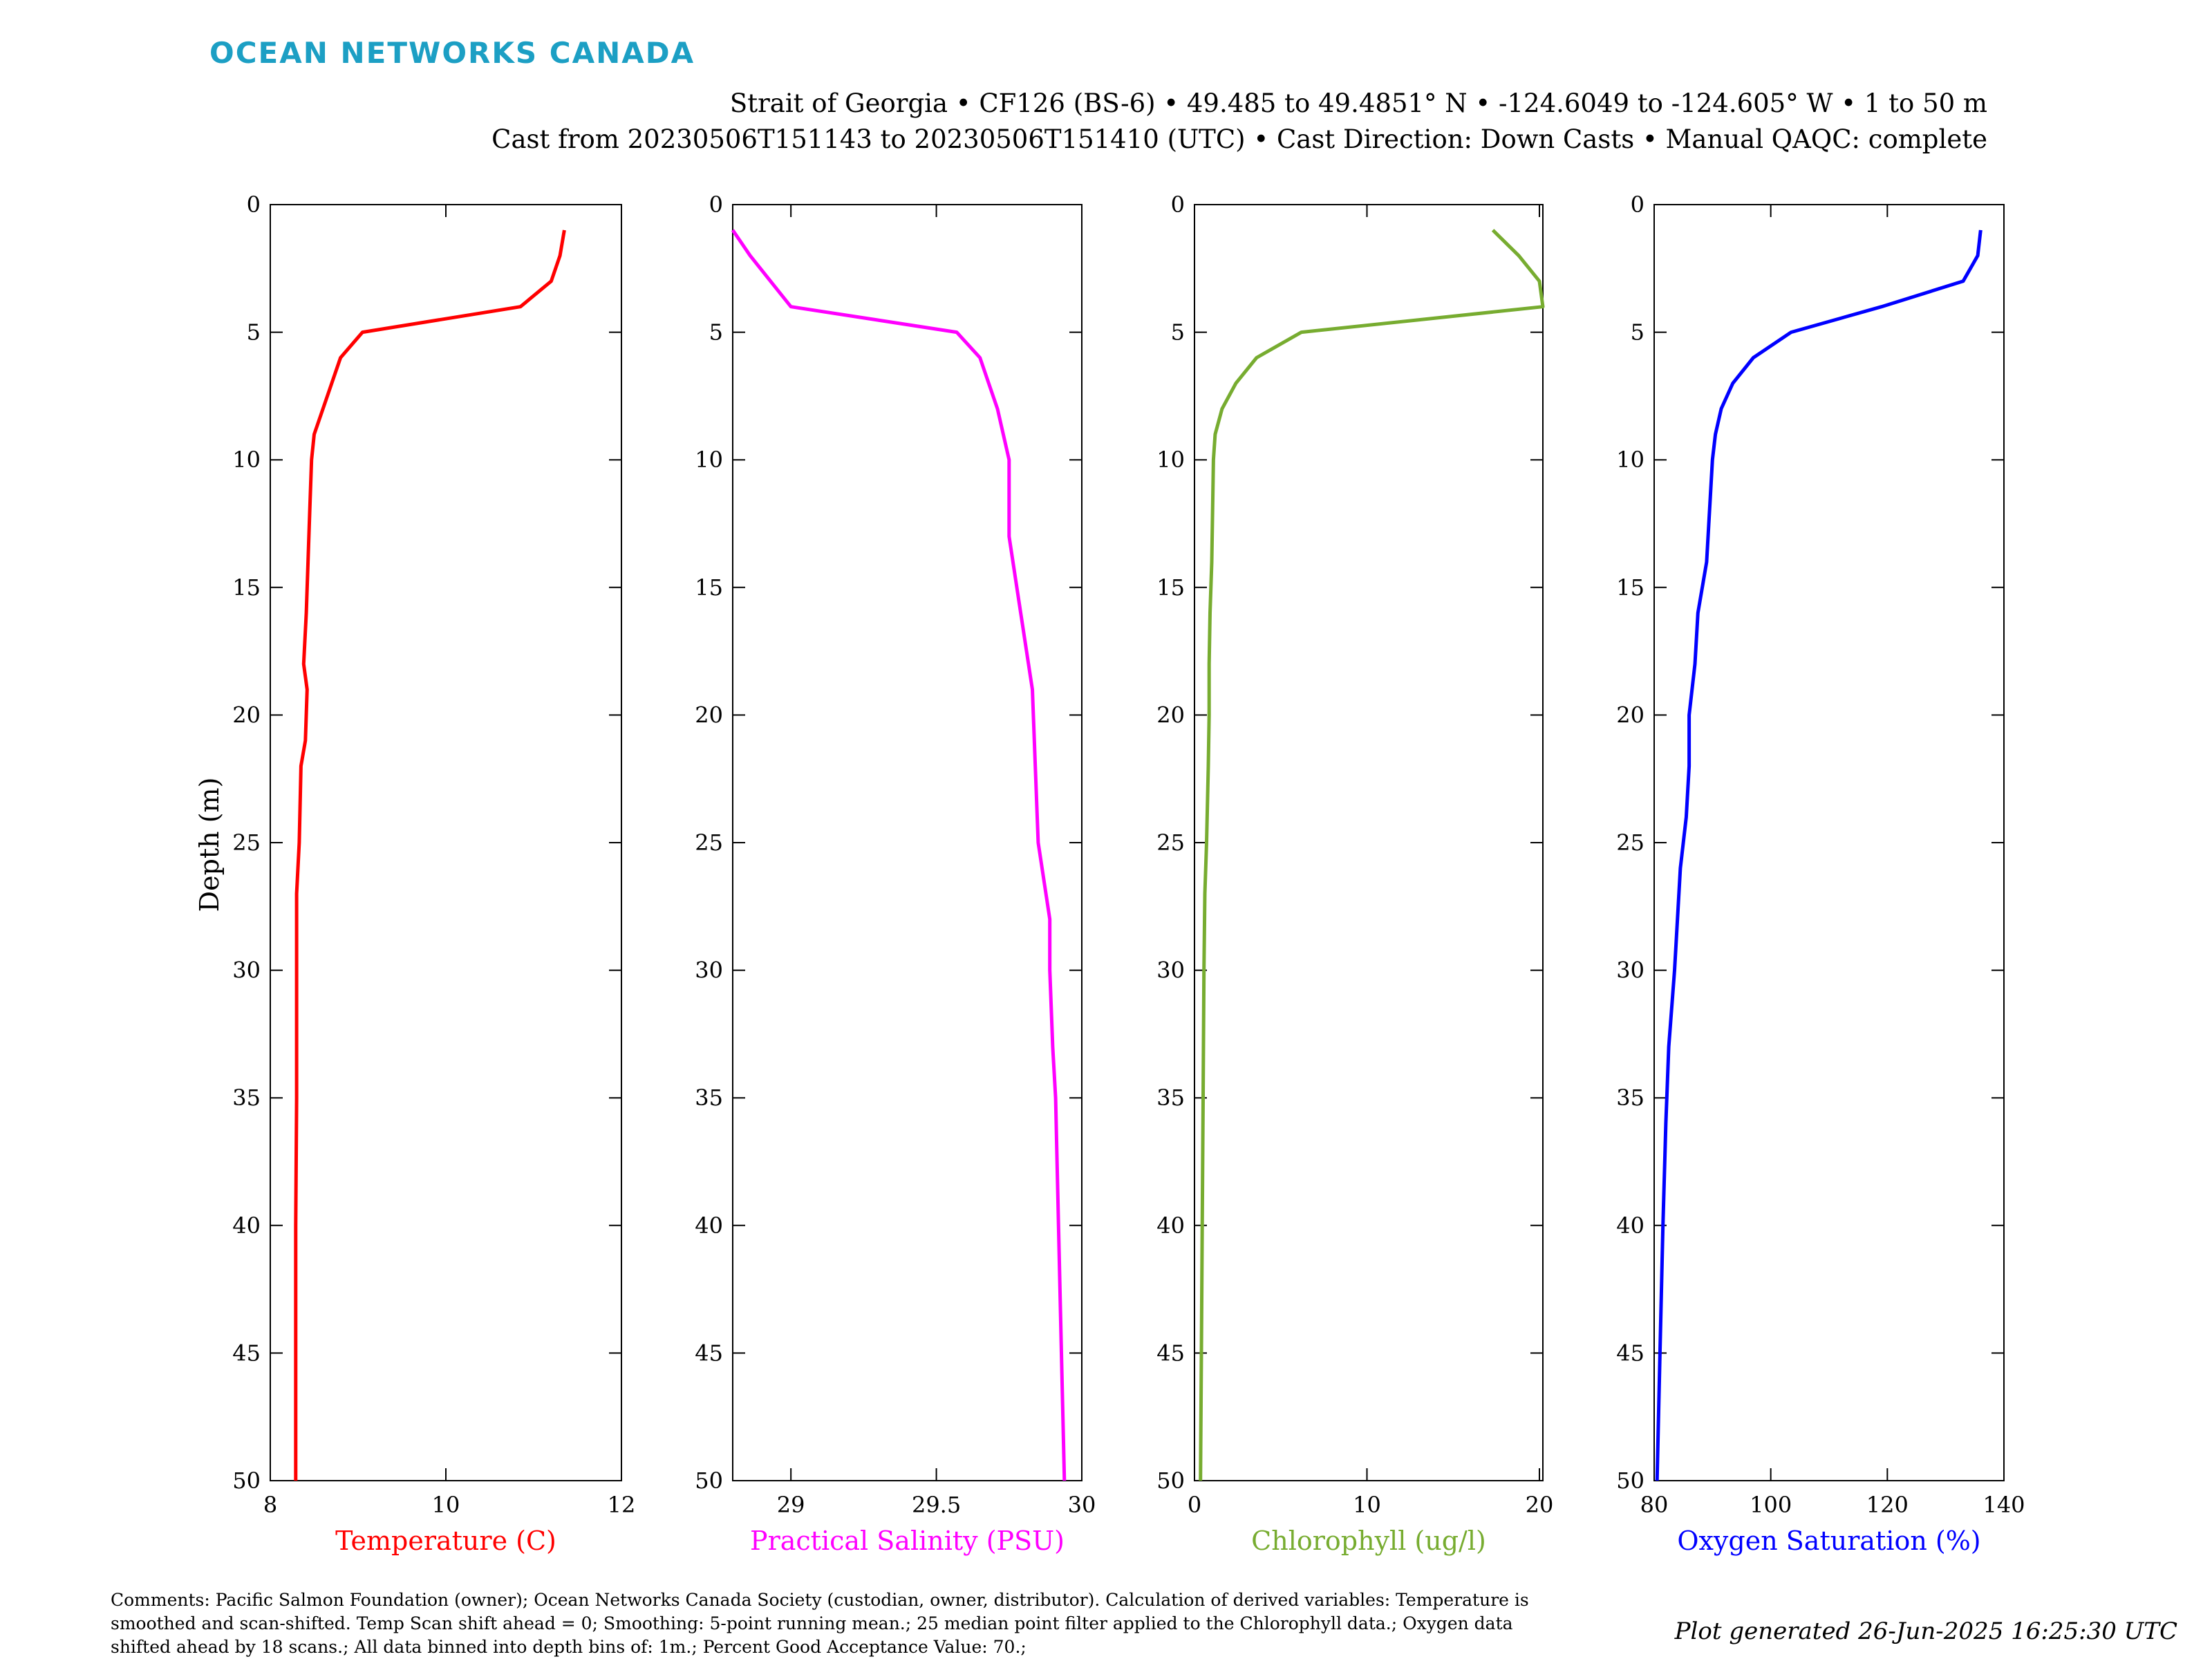  I want to click on x-tick-label: 100, so click(1771, 1505).